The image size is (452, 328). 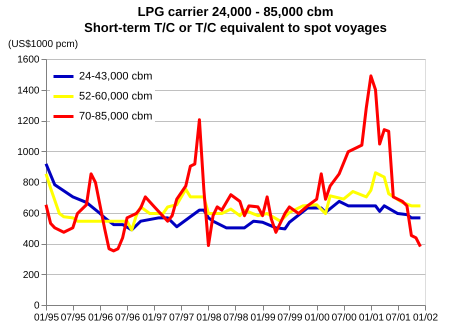 What do you see at coordinates (399, 318) in the screenshot?
I see `x-tick-label: 07/01` at bounding box center [399, 318].